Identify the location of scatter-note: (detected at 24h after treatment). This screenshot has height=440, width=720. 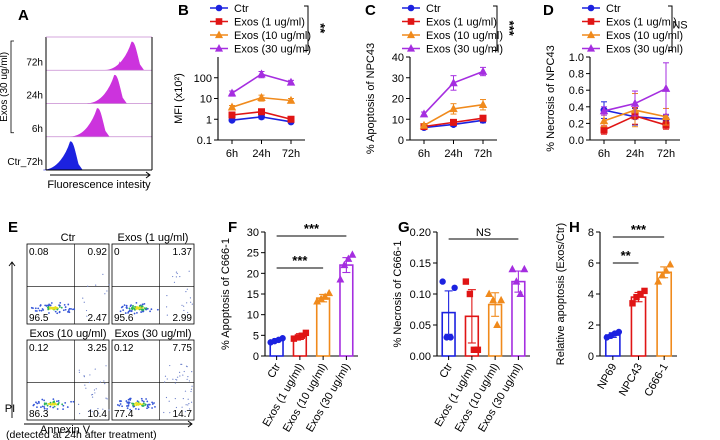
(81, 434).